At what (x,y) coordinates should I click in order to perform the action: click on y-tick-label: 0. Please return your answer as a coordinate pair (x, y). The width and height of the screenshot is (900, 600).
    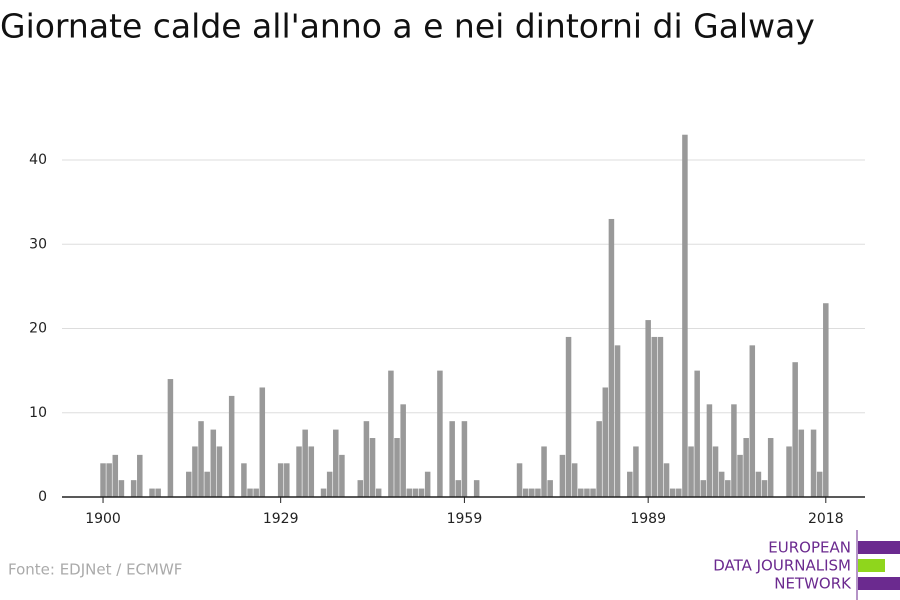
    Looking at the image, I should click on (42, 497).